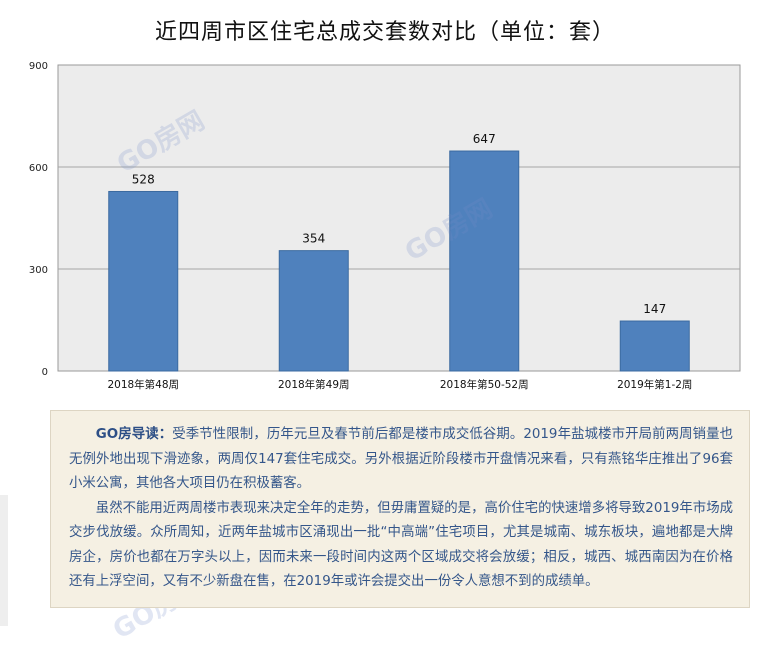 Image resolution: width=770 pixels, height=646 pixels. I want to click on data-label: 647, so click(484, 139).